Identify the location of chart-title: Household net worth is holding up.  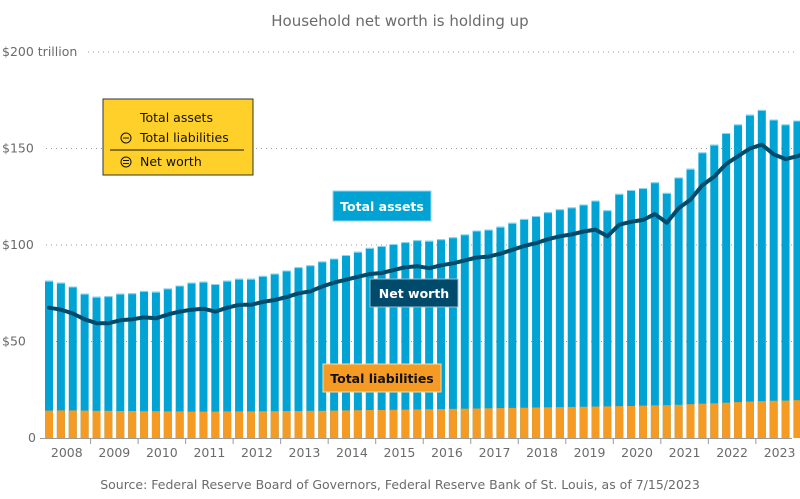
(399, 21).